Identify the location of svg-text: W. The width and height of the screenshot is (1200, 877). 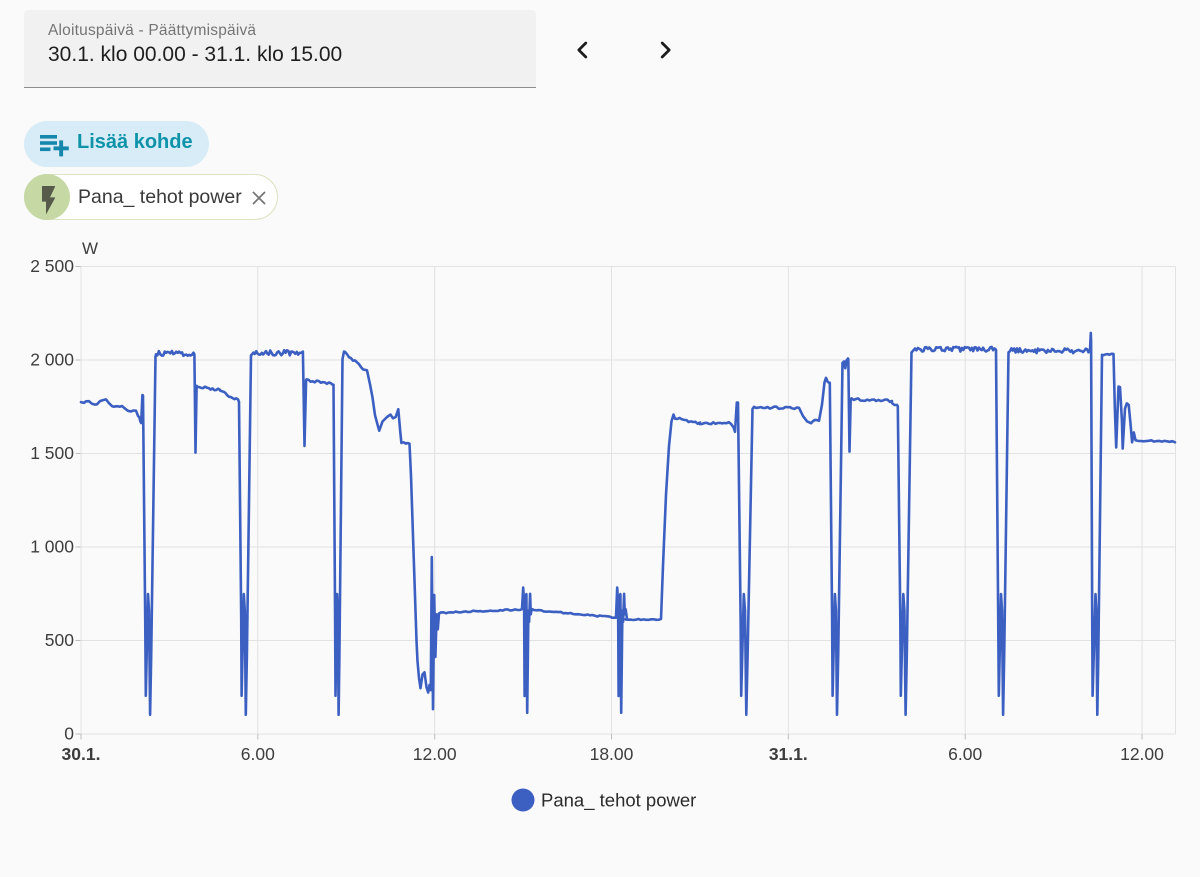
(90, 248).